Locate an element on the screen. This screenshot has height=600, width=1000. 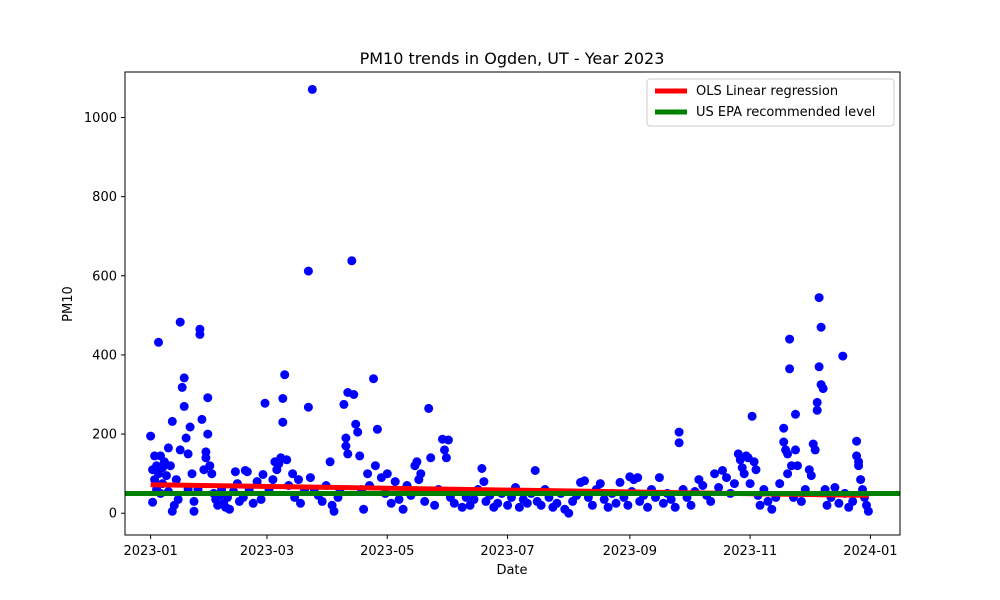
legend-epa-label: US EPA recommended level is located at coordinates (785, 112).